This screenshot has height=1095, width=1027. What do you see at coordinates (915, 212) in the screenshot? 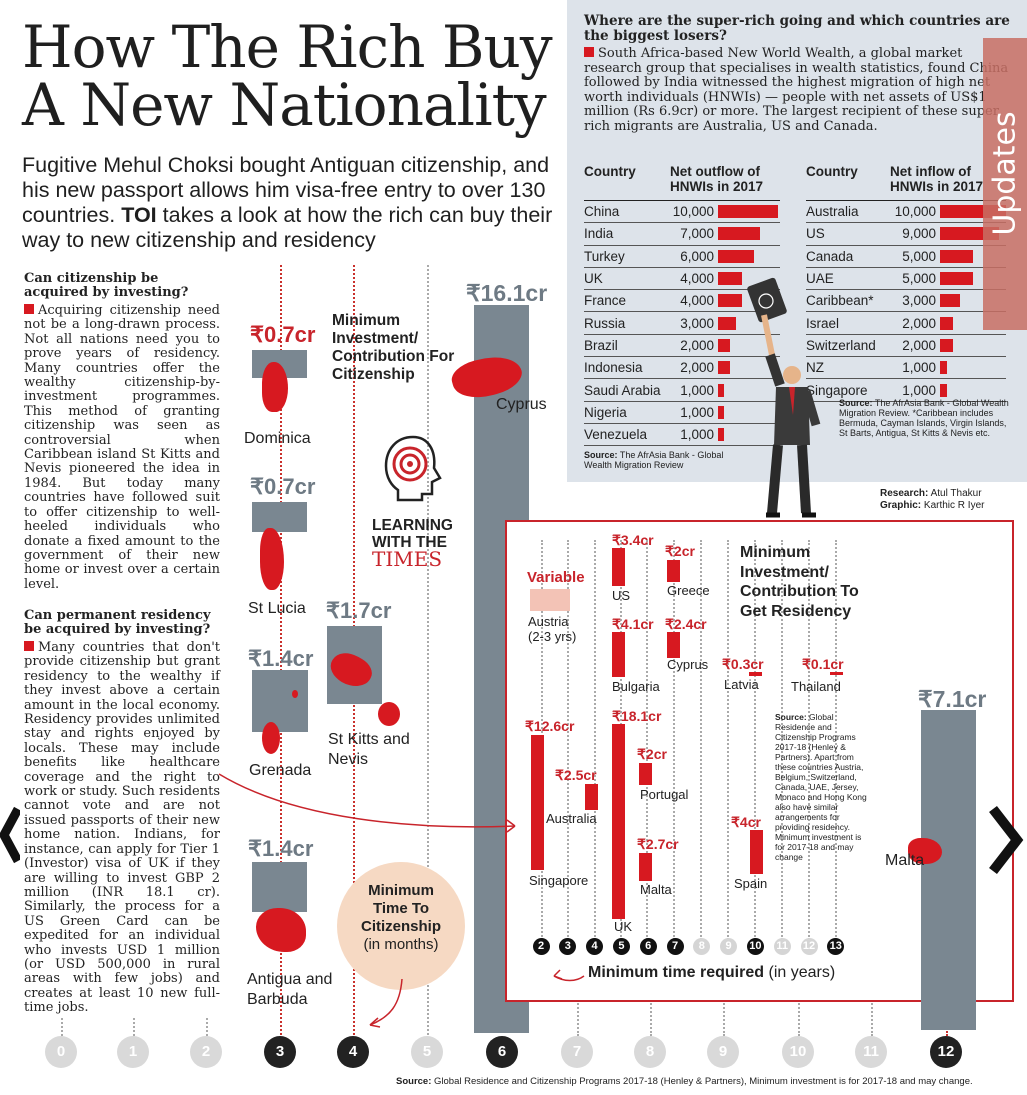
I see `inflow-value: 10,000` at bounding box center [915, 212].